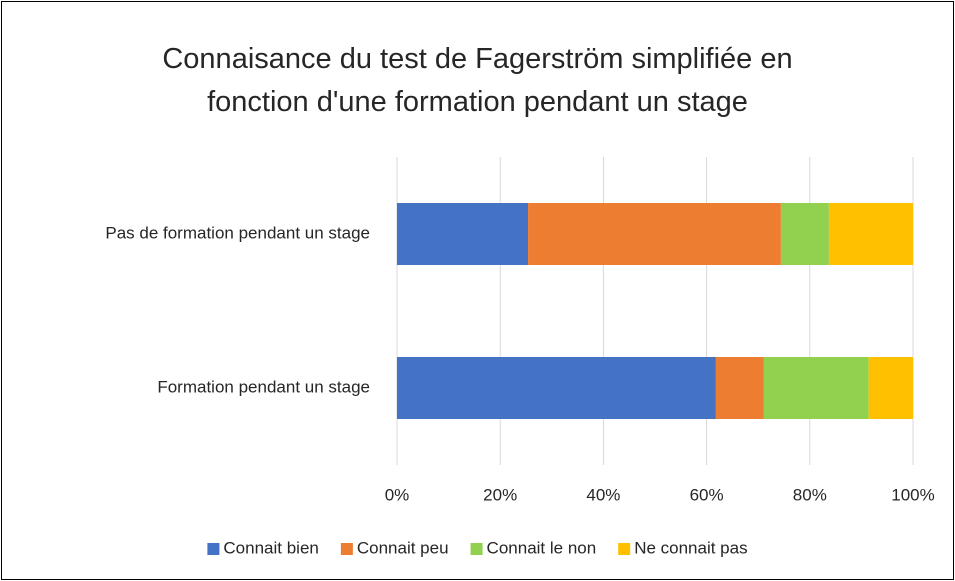 The image size is (955, 581). Describe the element at coordinates (397, 494) in the screenshot. I see `x-tick-label: 0%` at that location.